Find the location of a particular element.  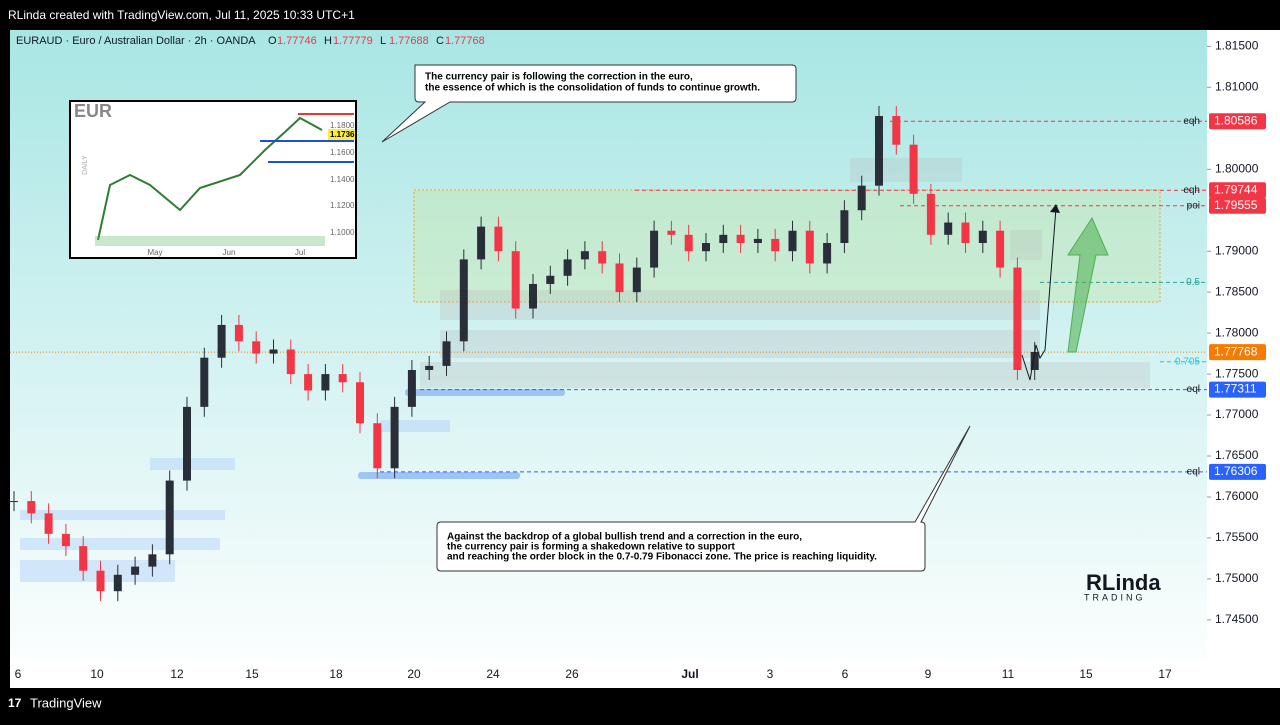

y-tick-label: 1.75500 is located at coordinates (1237, 537).